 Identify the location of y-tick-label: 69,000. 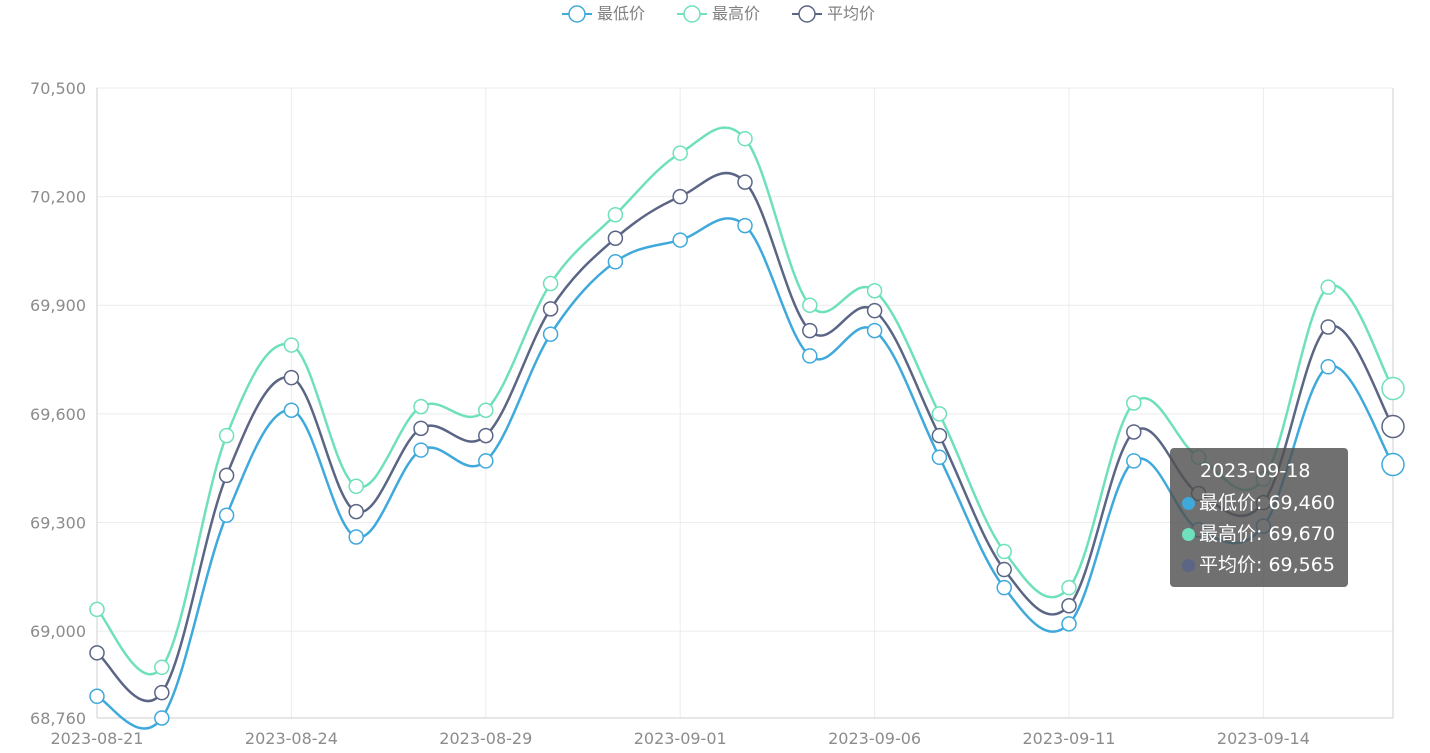
(58, 631).